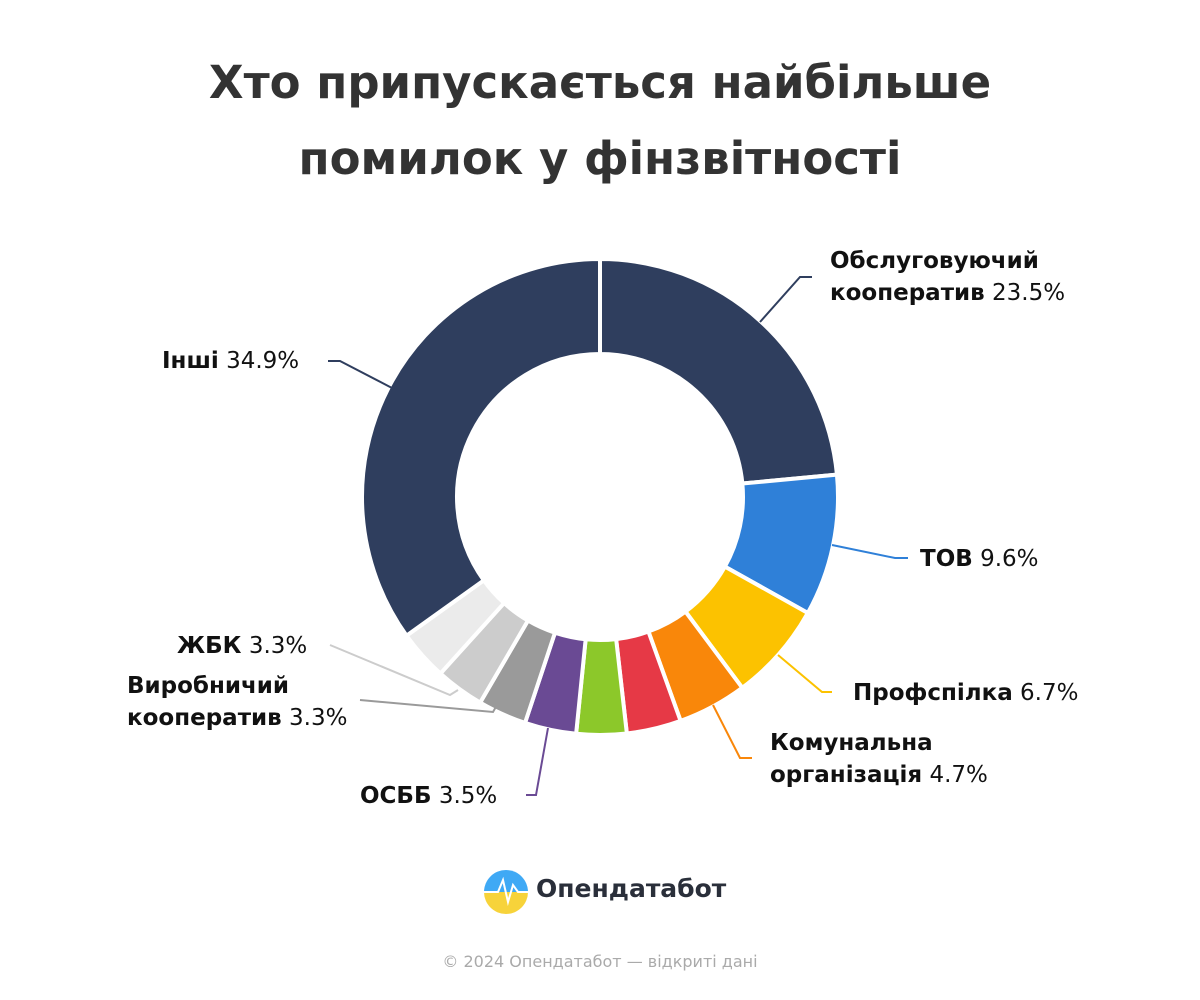 This screenshot has height=1000, width=1200. I want to click on logo-text: Опендатабот, so click(631, 888).